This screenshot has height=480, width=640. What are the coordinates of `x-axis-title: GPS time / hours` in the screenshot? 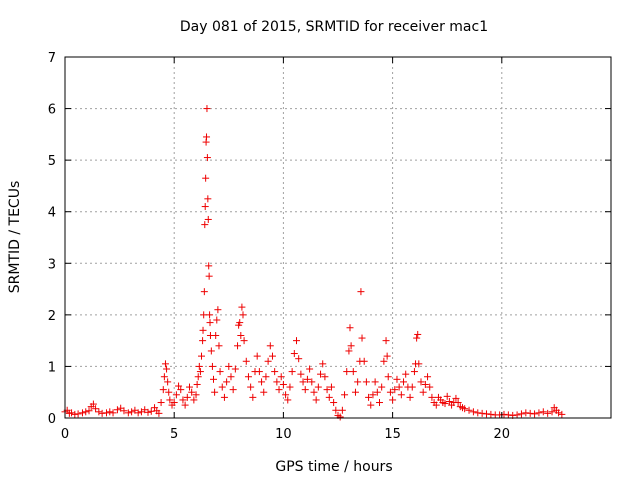 It's located at (333, 467).